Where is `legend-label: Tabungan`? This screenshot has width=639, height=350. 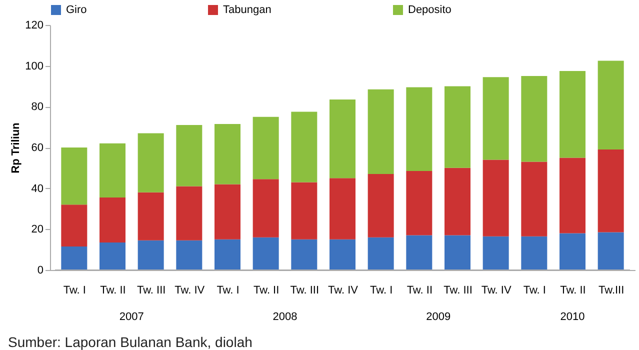
legend-label: Tabungan is located at coordinates (247, 10).